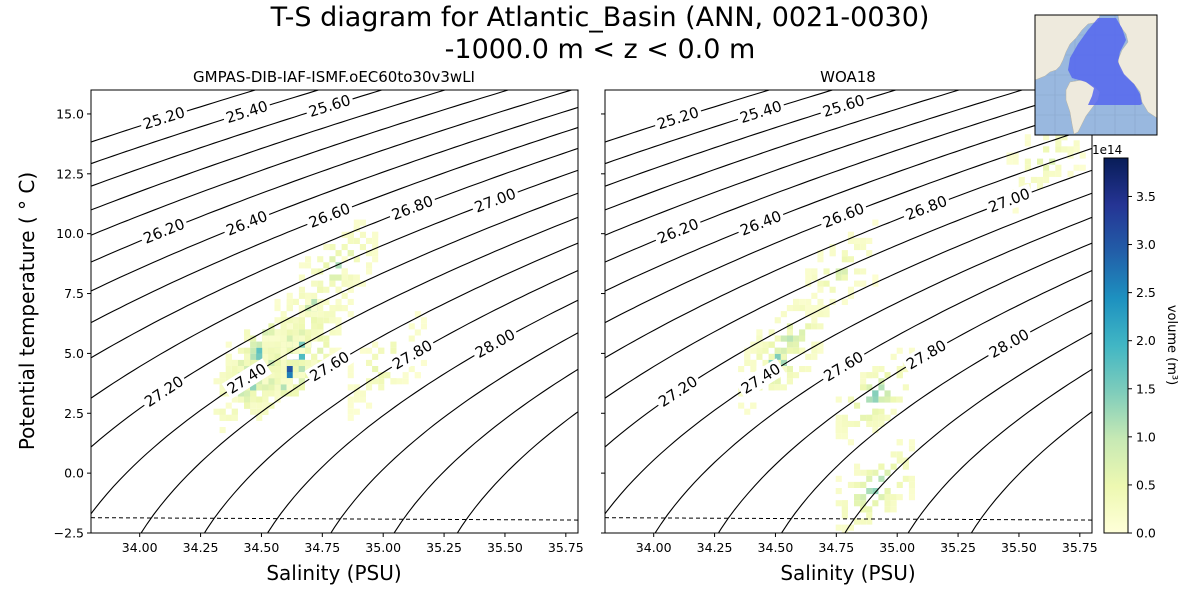 The height and width of the screenshot is (600, 1200). Describe the element at coordinates (333, 573) in the screenshot. I see `left-xlabel: Salinity (PSU)` at that location.